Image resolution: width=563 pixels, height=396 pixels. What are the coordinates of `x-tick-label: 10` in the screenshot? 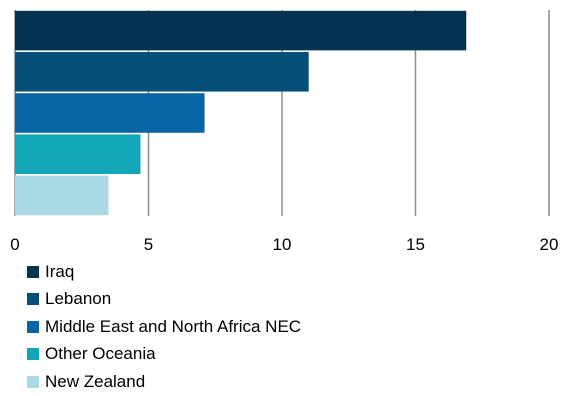 It's located at (282, 244).